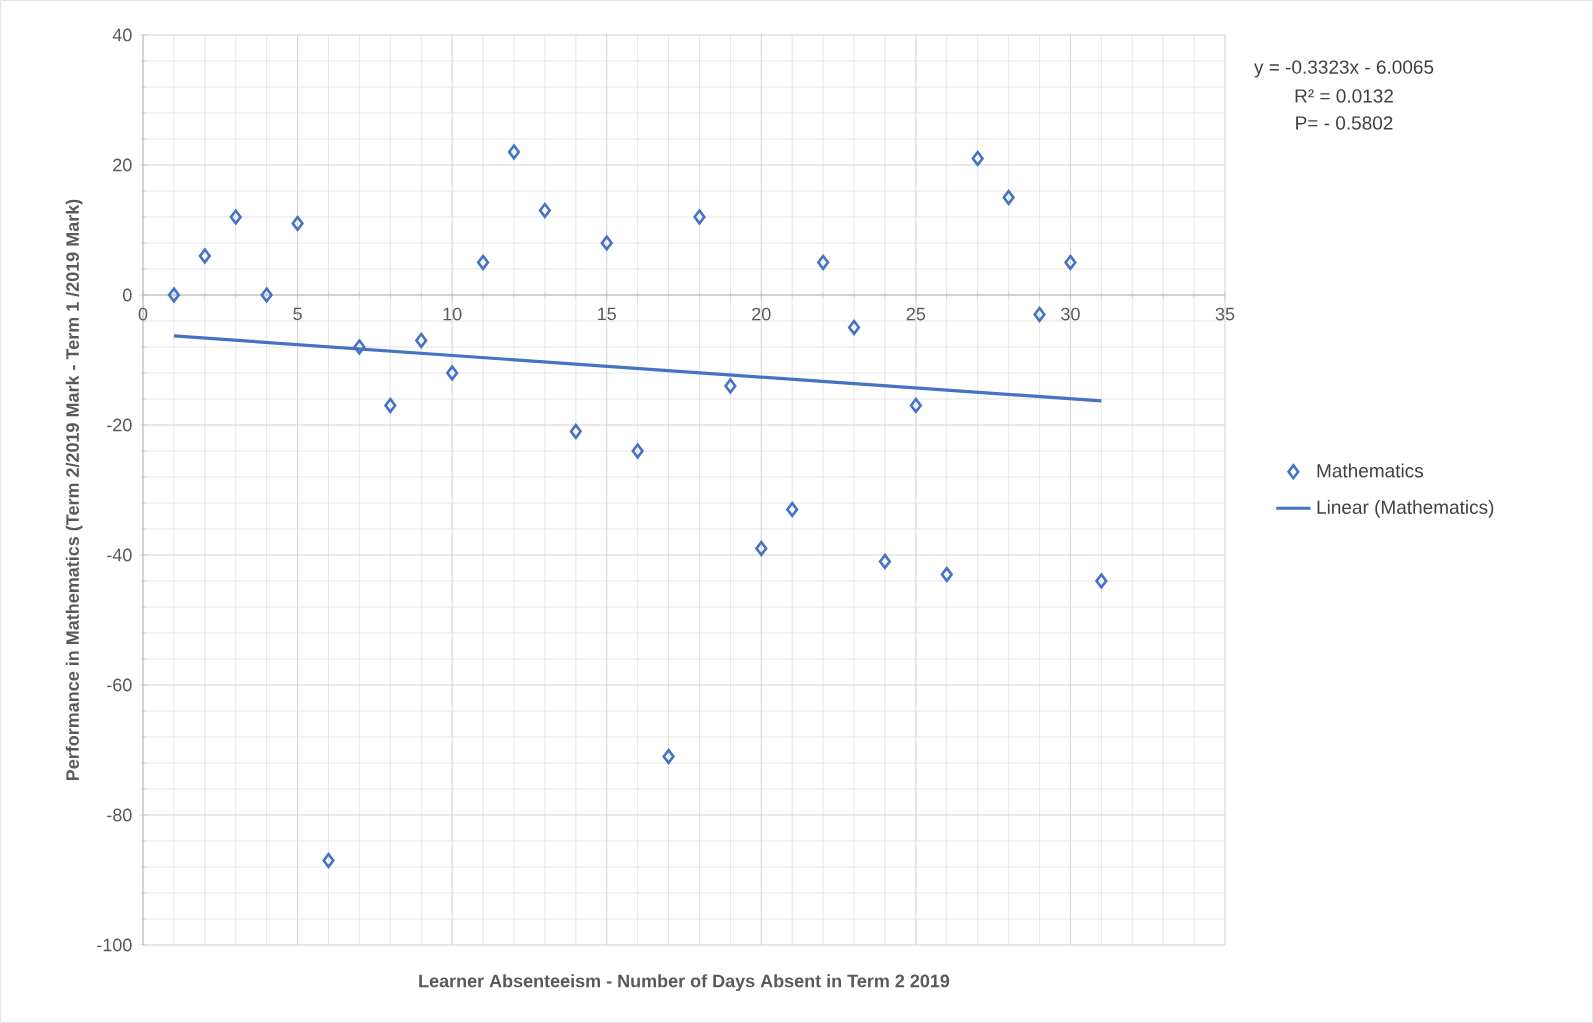 This screenshot has width=1593, height=1023. I want to click on x-tick-label: 20, so click(761, 314).